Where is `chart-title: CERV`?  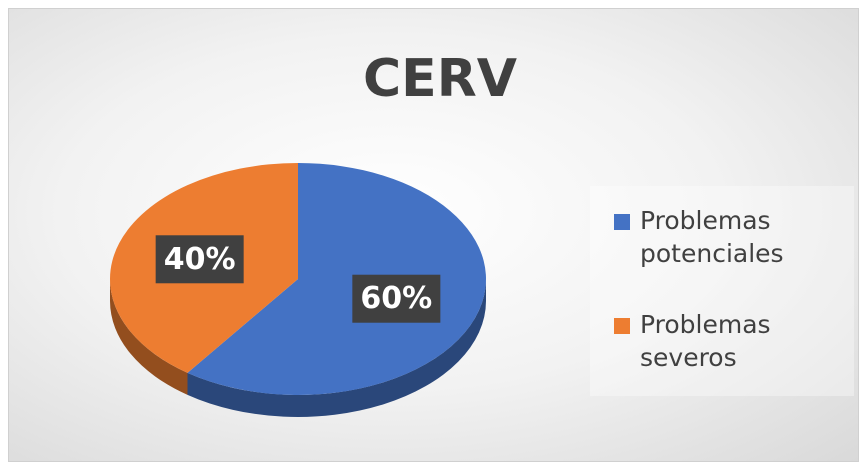 chart-title: CERV is located at coordinates (440, 79).